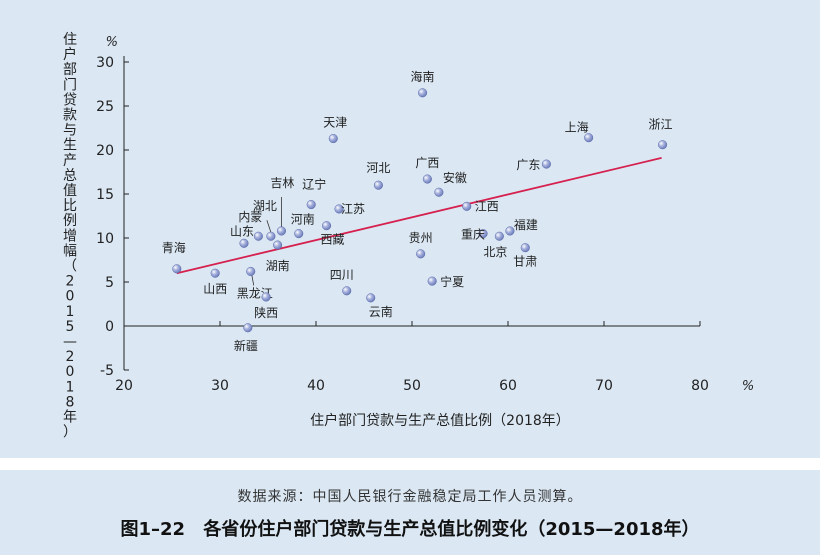 This screenshot has width=820, height=555. Describe the element at coordinates (412, 386) in the screenshot. I see `x-tick-label: 50` at that location.